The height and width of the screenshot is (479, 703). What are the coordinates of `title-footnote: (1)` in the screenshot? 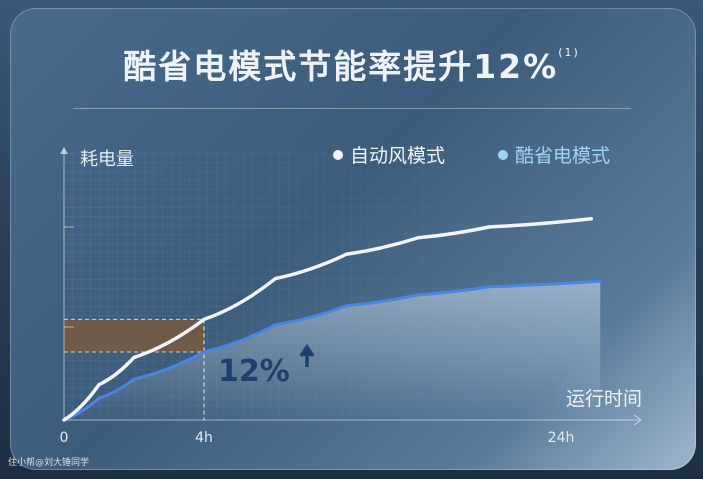 It's located at (569, 52).